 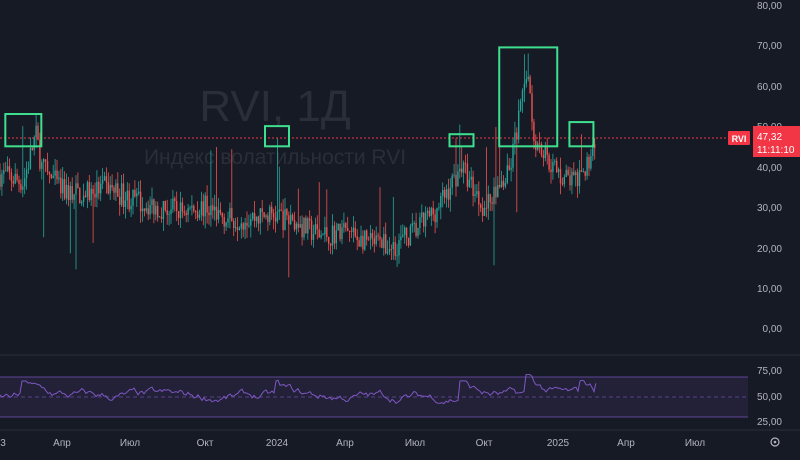 What do you see at coordinates (739, 138) in the screenshot?
I see `symbol-tag-bg` at bounding box center [739, 138].